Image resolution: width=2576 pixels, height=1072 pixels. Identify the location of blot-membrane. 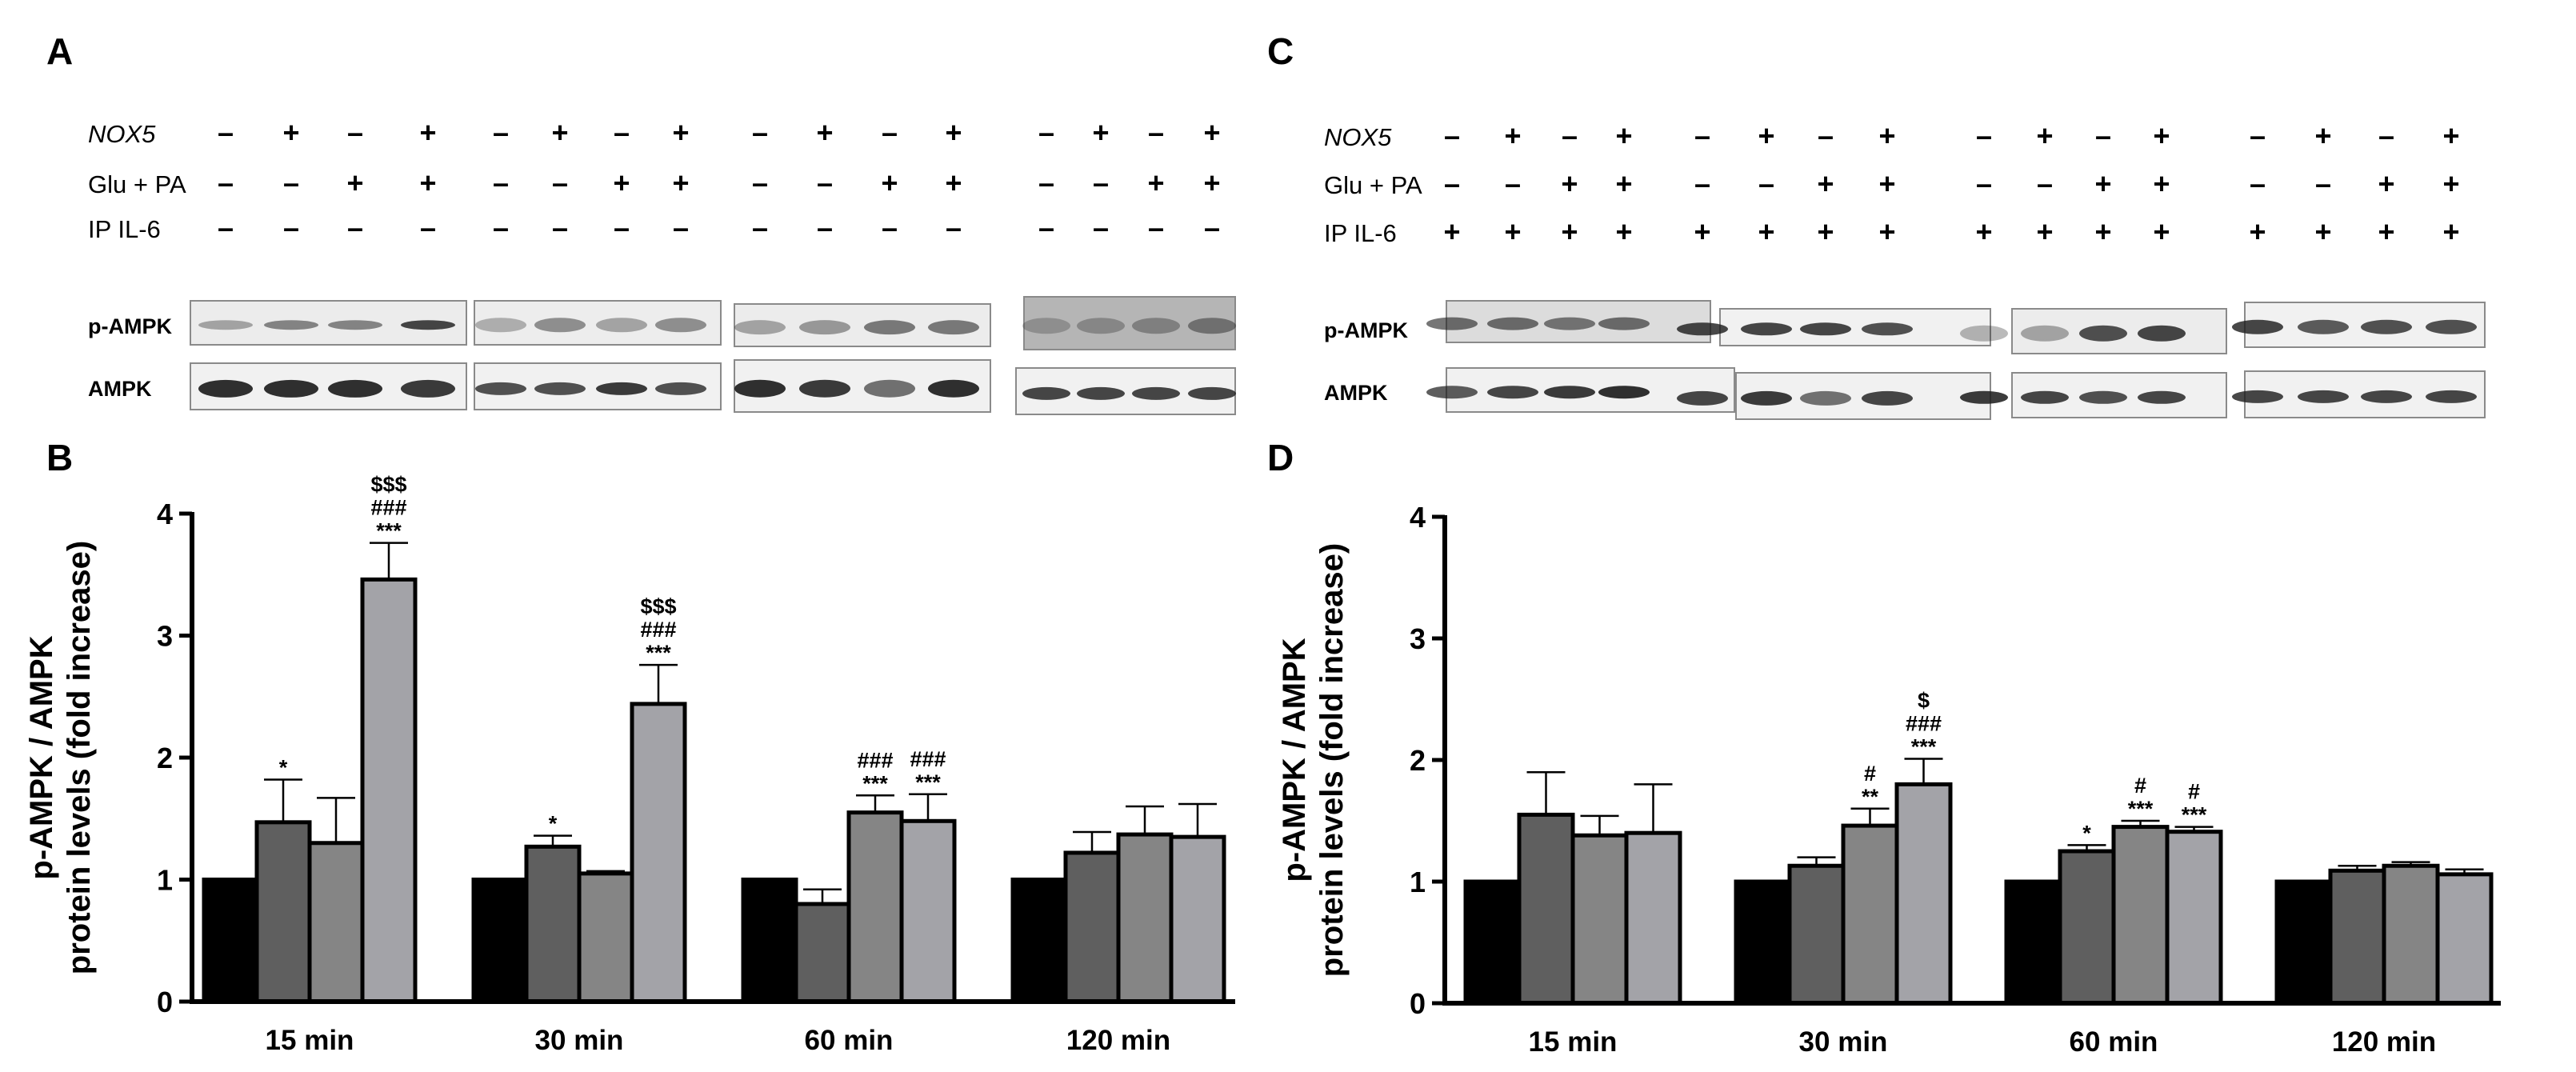
(598, 323).